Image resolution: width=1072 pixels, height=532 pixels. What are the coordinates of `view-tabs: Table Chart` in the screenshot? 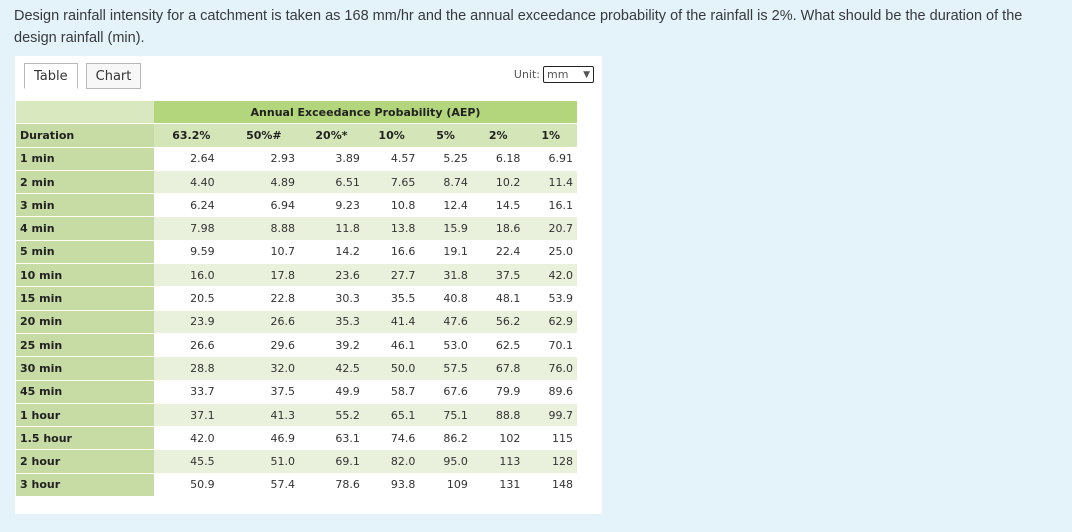 It's located at (83, 76).